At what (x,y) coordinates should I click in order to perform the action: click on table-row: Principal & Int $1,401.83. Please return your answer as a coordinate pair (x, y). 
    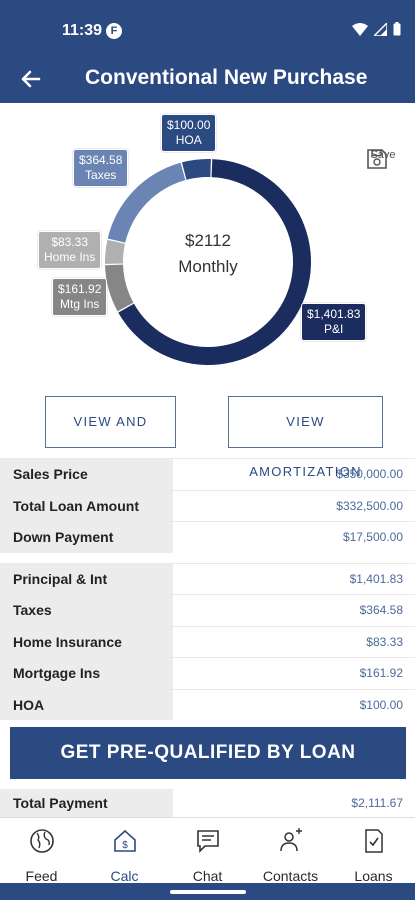
    Looking at the image, I should click on (207, 578).